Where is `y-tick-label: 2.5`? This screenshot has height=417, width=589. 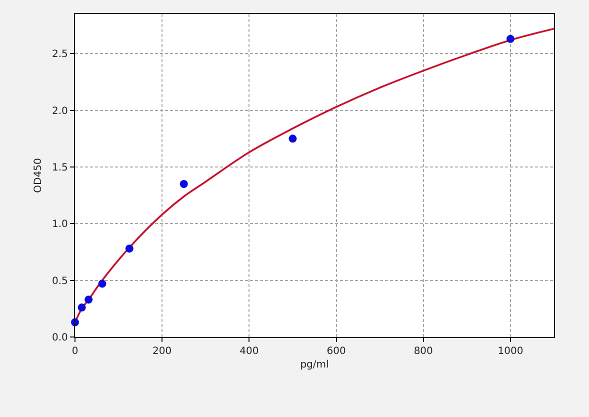 y-tick-label: 2.5 is located at coordinates (60, 54).